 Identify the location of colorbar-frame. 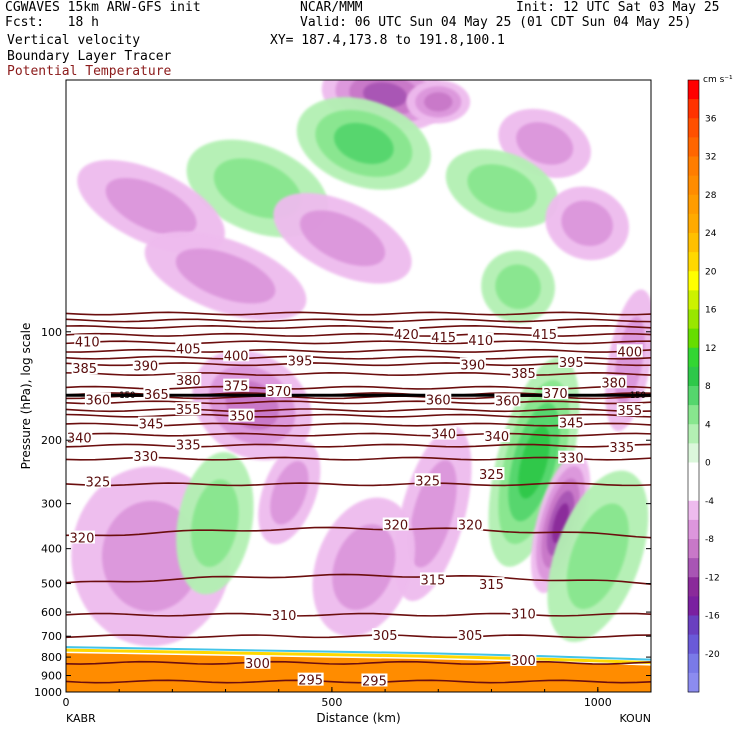
(693, 386).